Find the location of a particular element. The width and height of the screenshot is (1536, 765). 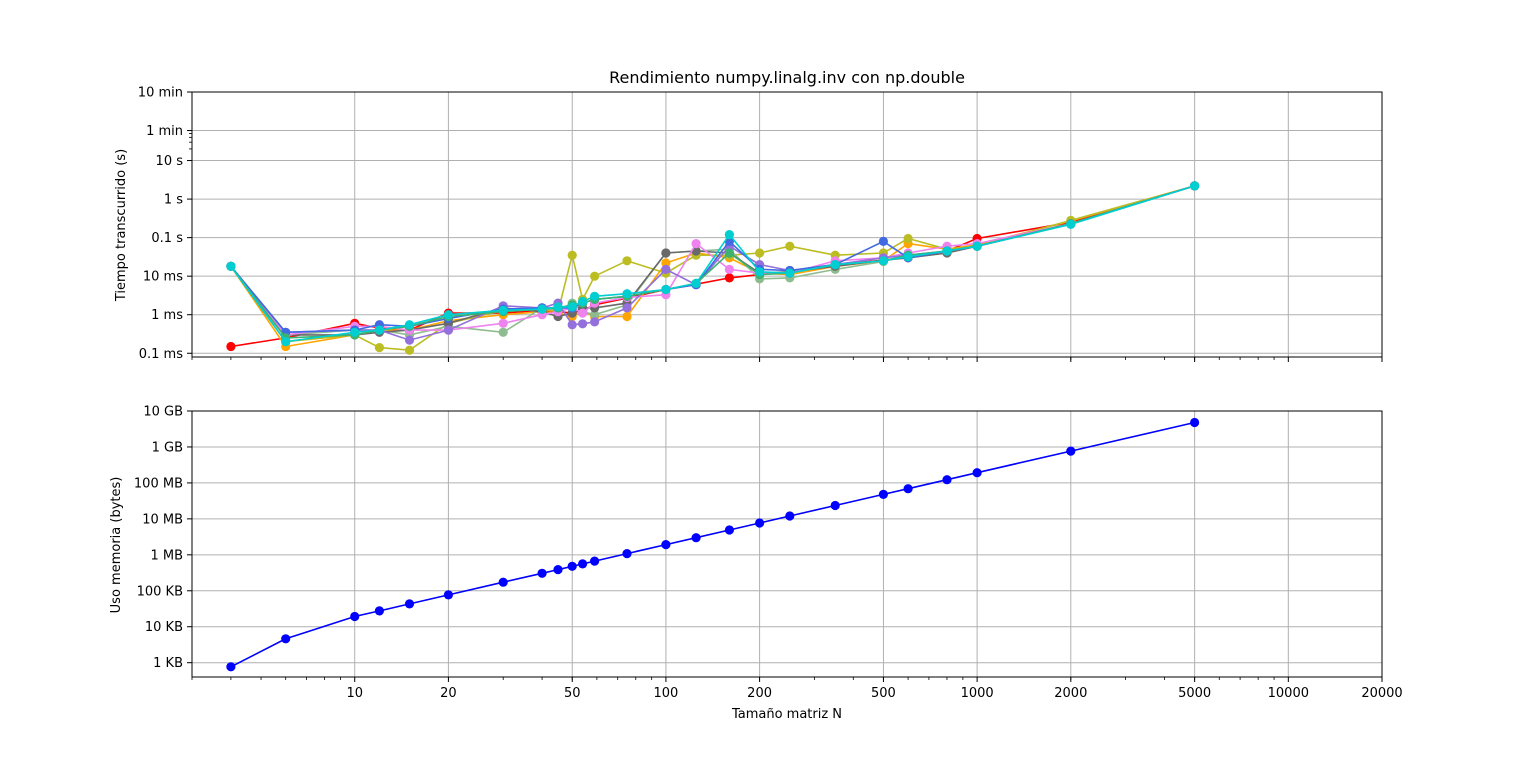

memory-y-tick-label: 1 GB is located at coordinates (167, 447).